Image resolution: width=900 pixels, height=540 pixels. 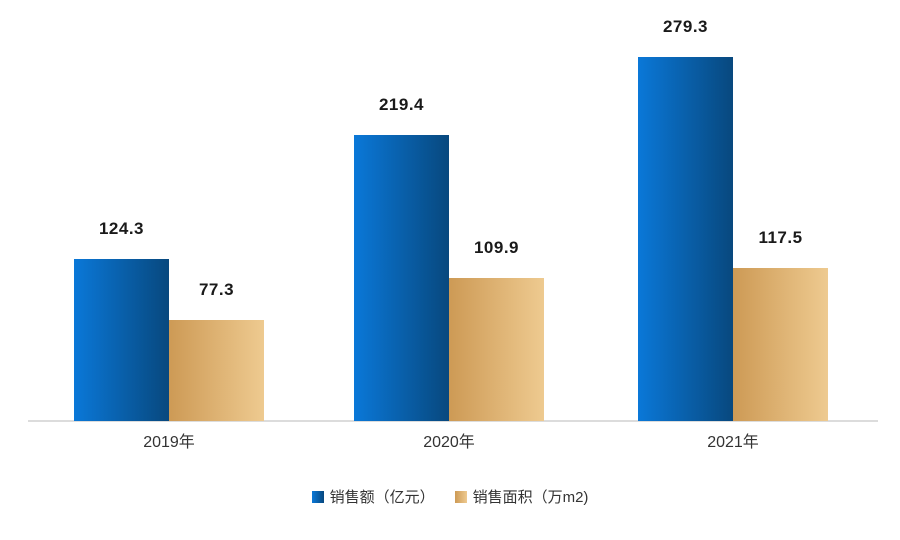 What do you see at coordinates (460, 496) in the screenshot?
I see `legend-swatch-tan-icon` at bounding box center [460, 496].